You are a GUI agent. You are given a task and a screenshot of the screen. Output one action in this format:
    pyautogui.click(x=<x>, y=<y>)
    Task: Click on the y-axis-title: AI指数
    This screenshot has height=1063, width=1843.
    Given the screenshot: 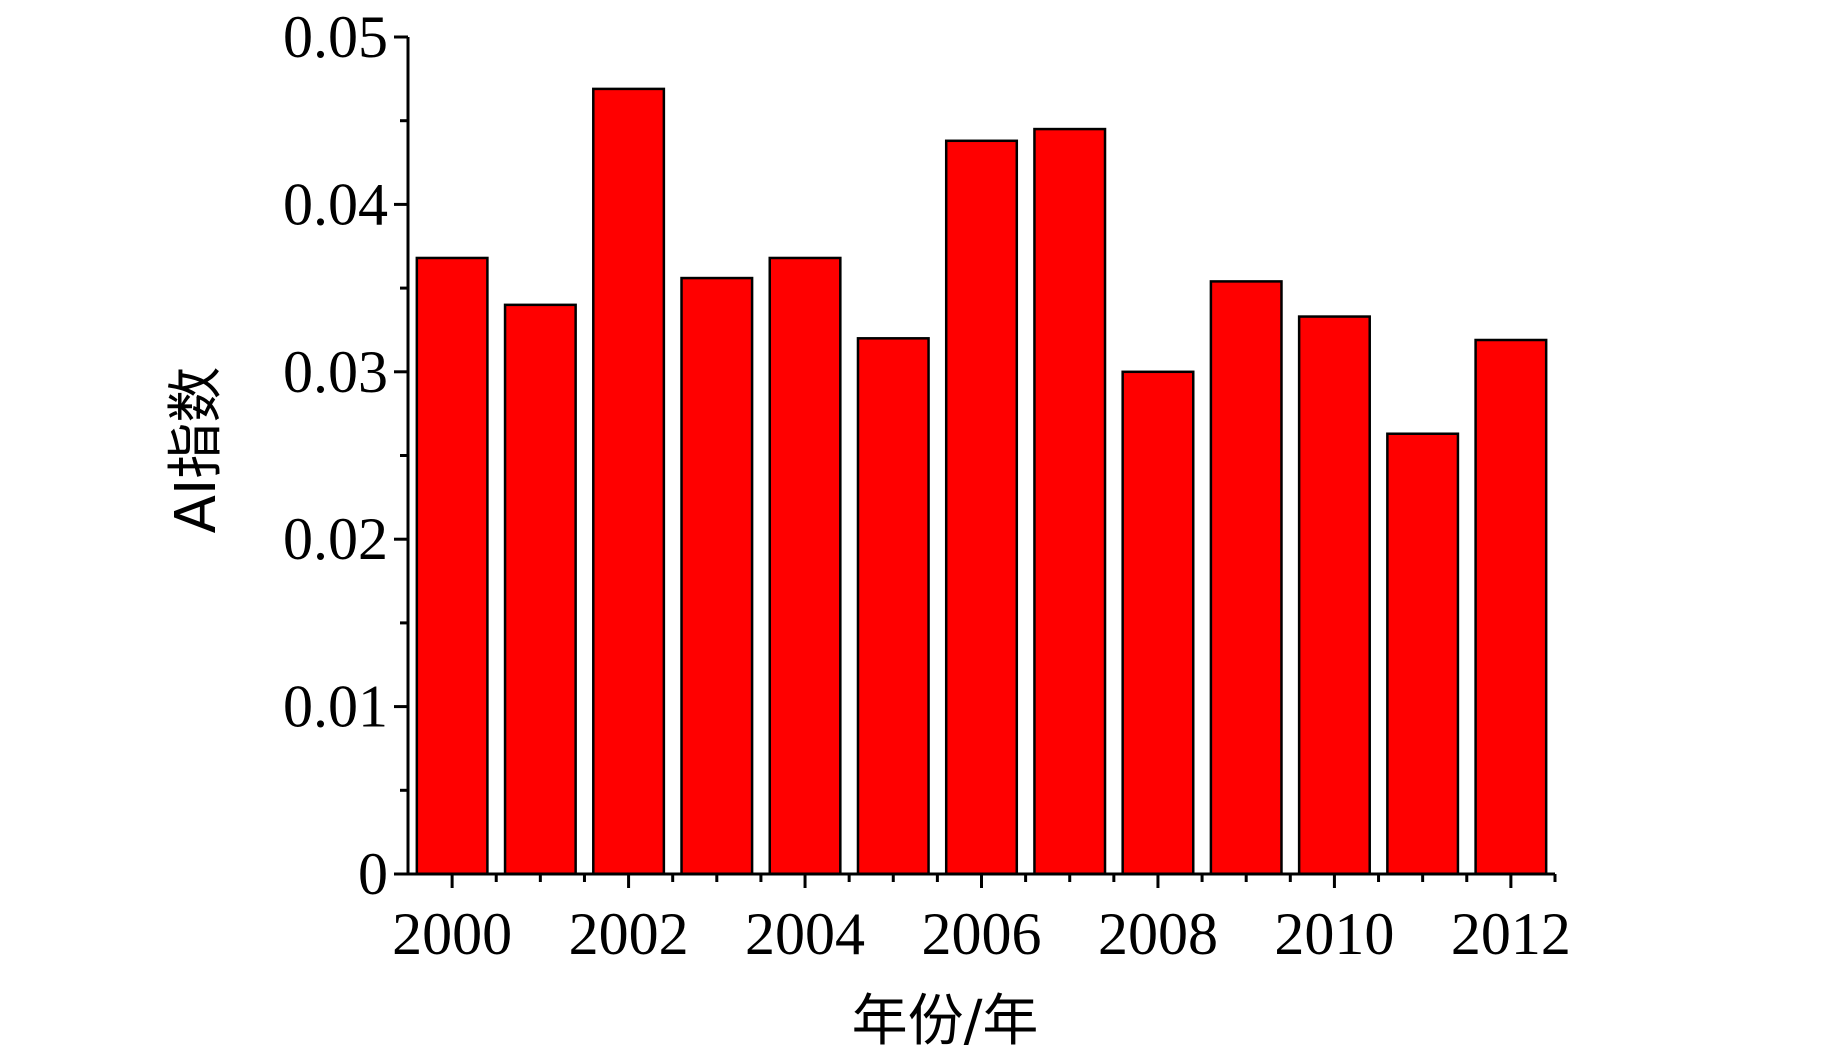 What is the action you would take?
    pyautogui.click(x=196, y=450)
    